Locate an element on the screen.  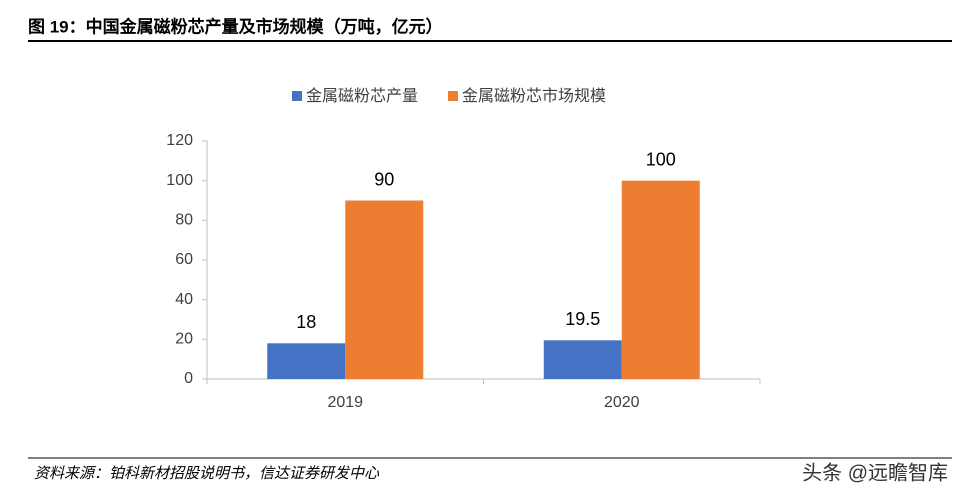
x-tick-label: 2020 is located at coordinates (622, 402).